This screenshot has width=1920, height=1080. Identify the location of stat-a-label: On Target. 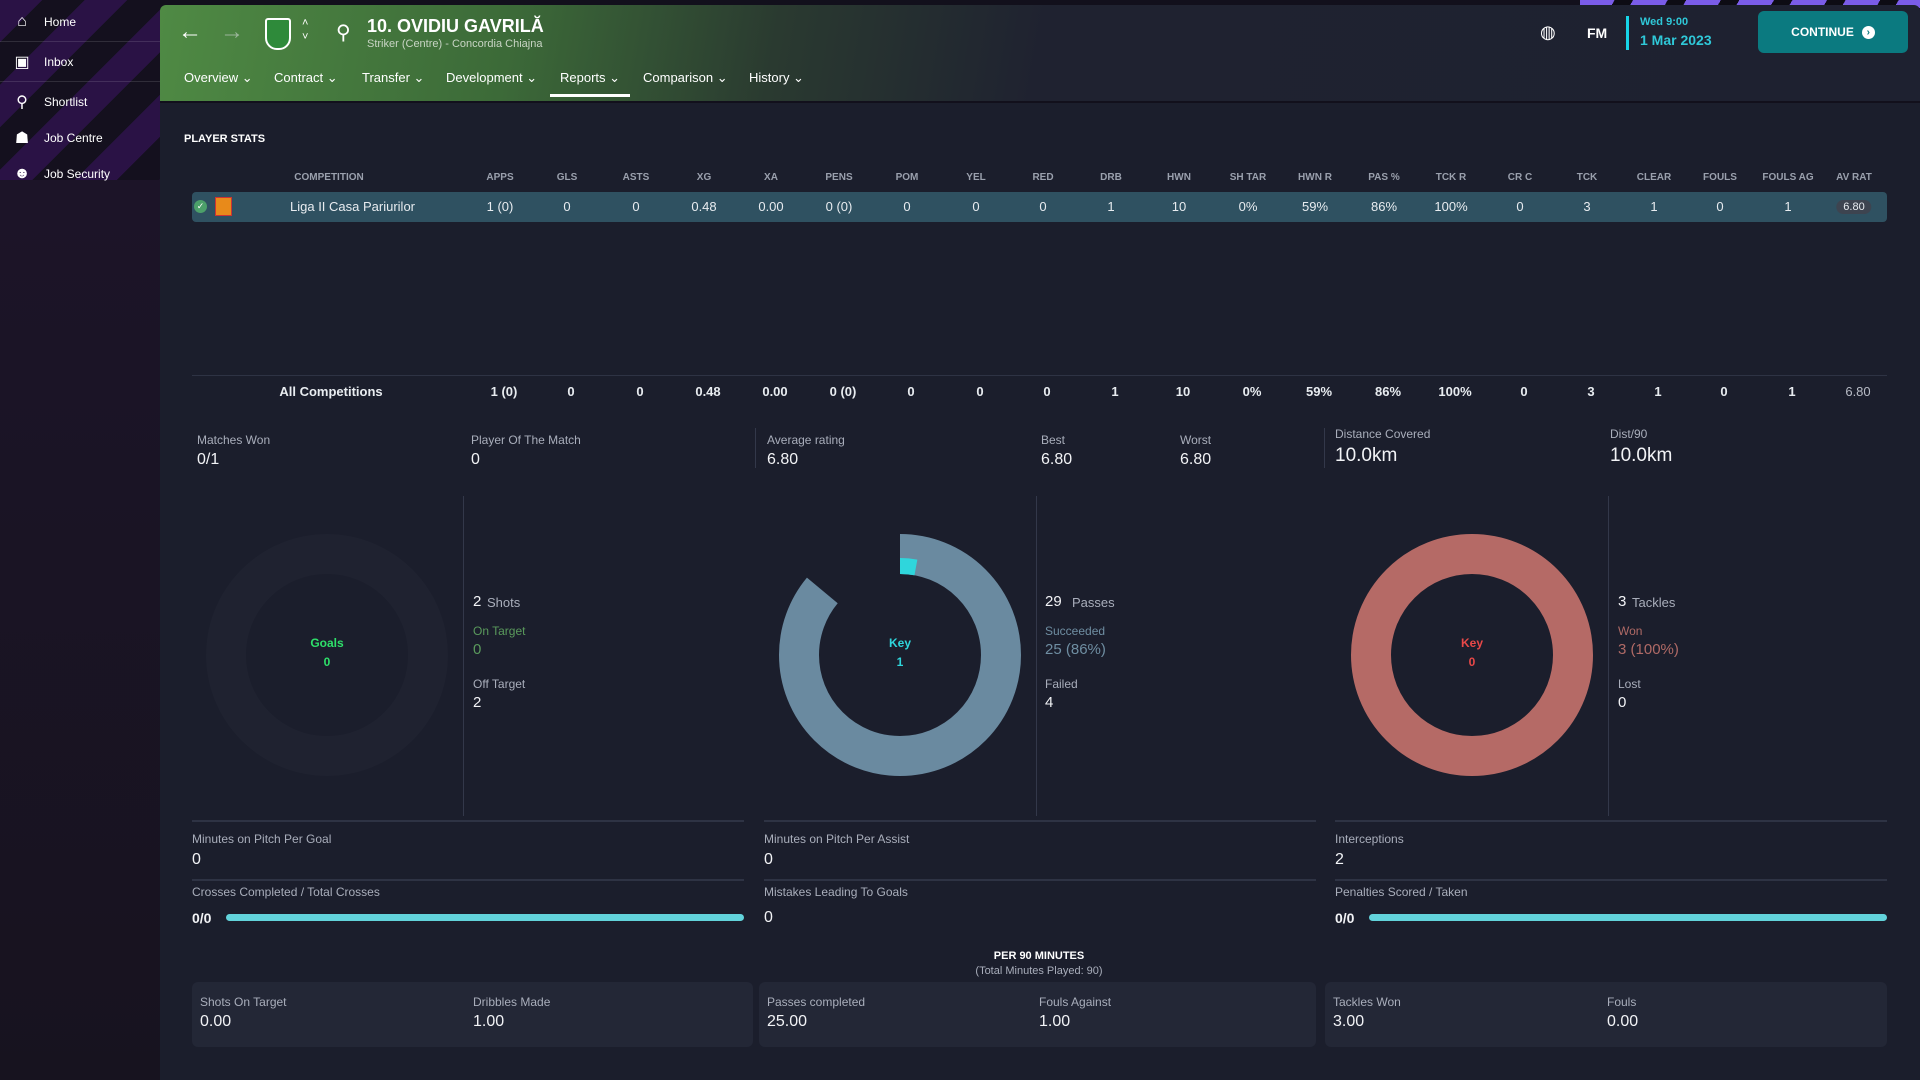
(499, 631).